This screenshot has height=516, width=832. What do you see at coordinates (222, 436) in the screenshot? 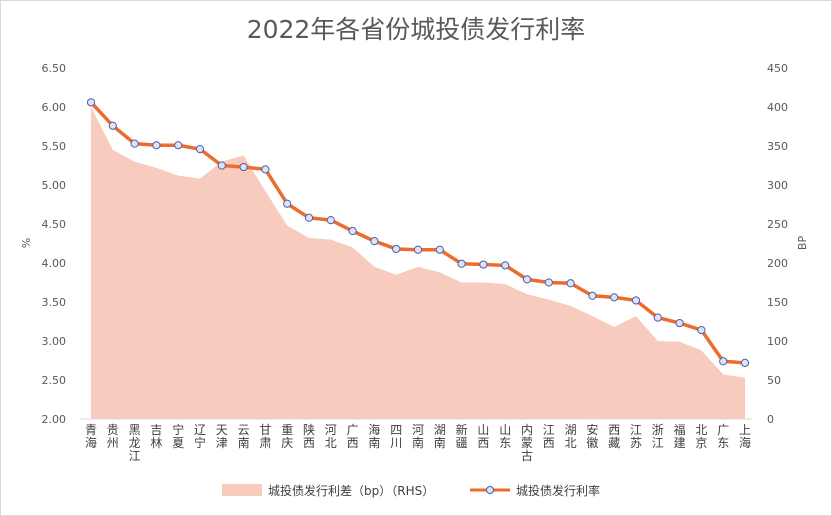
I see `category-label: 天津` at bounding box center [222, 436].